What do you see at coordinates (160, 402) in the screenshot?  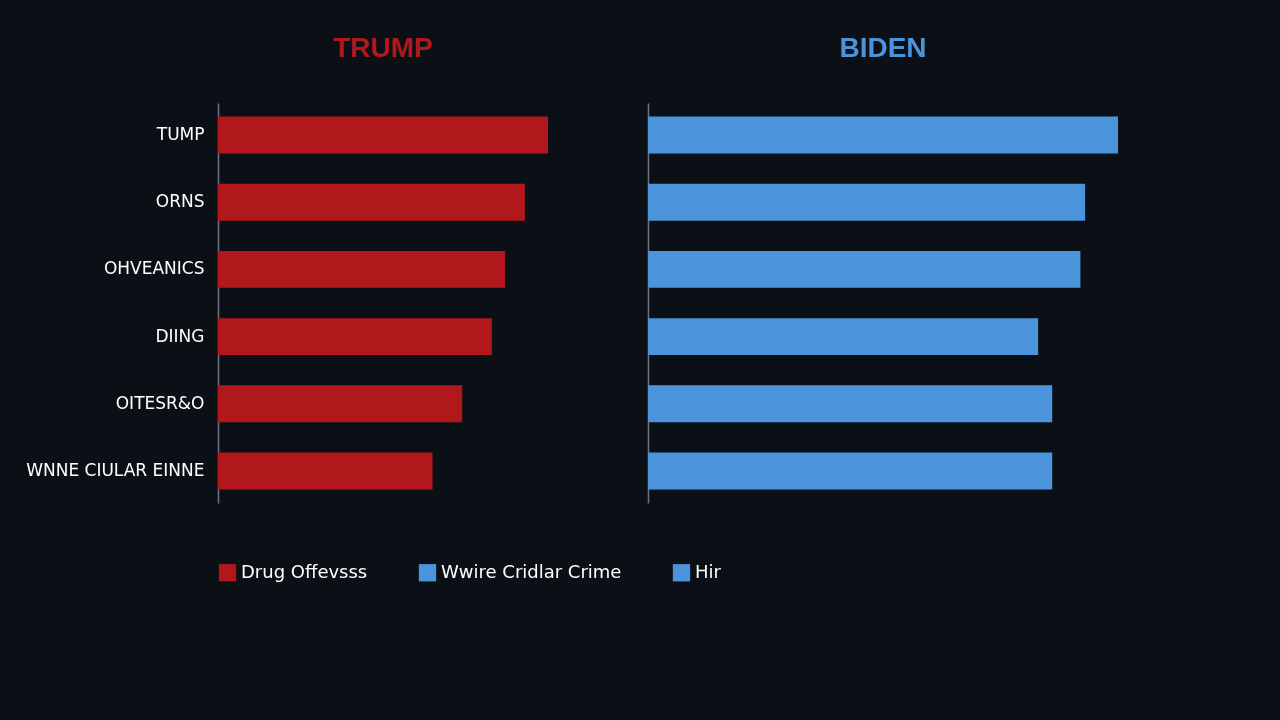 I see `y-tick-label: OITESR&O` at bounding box center [160, 402].